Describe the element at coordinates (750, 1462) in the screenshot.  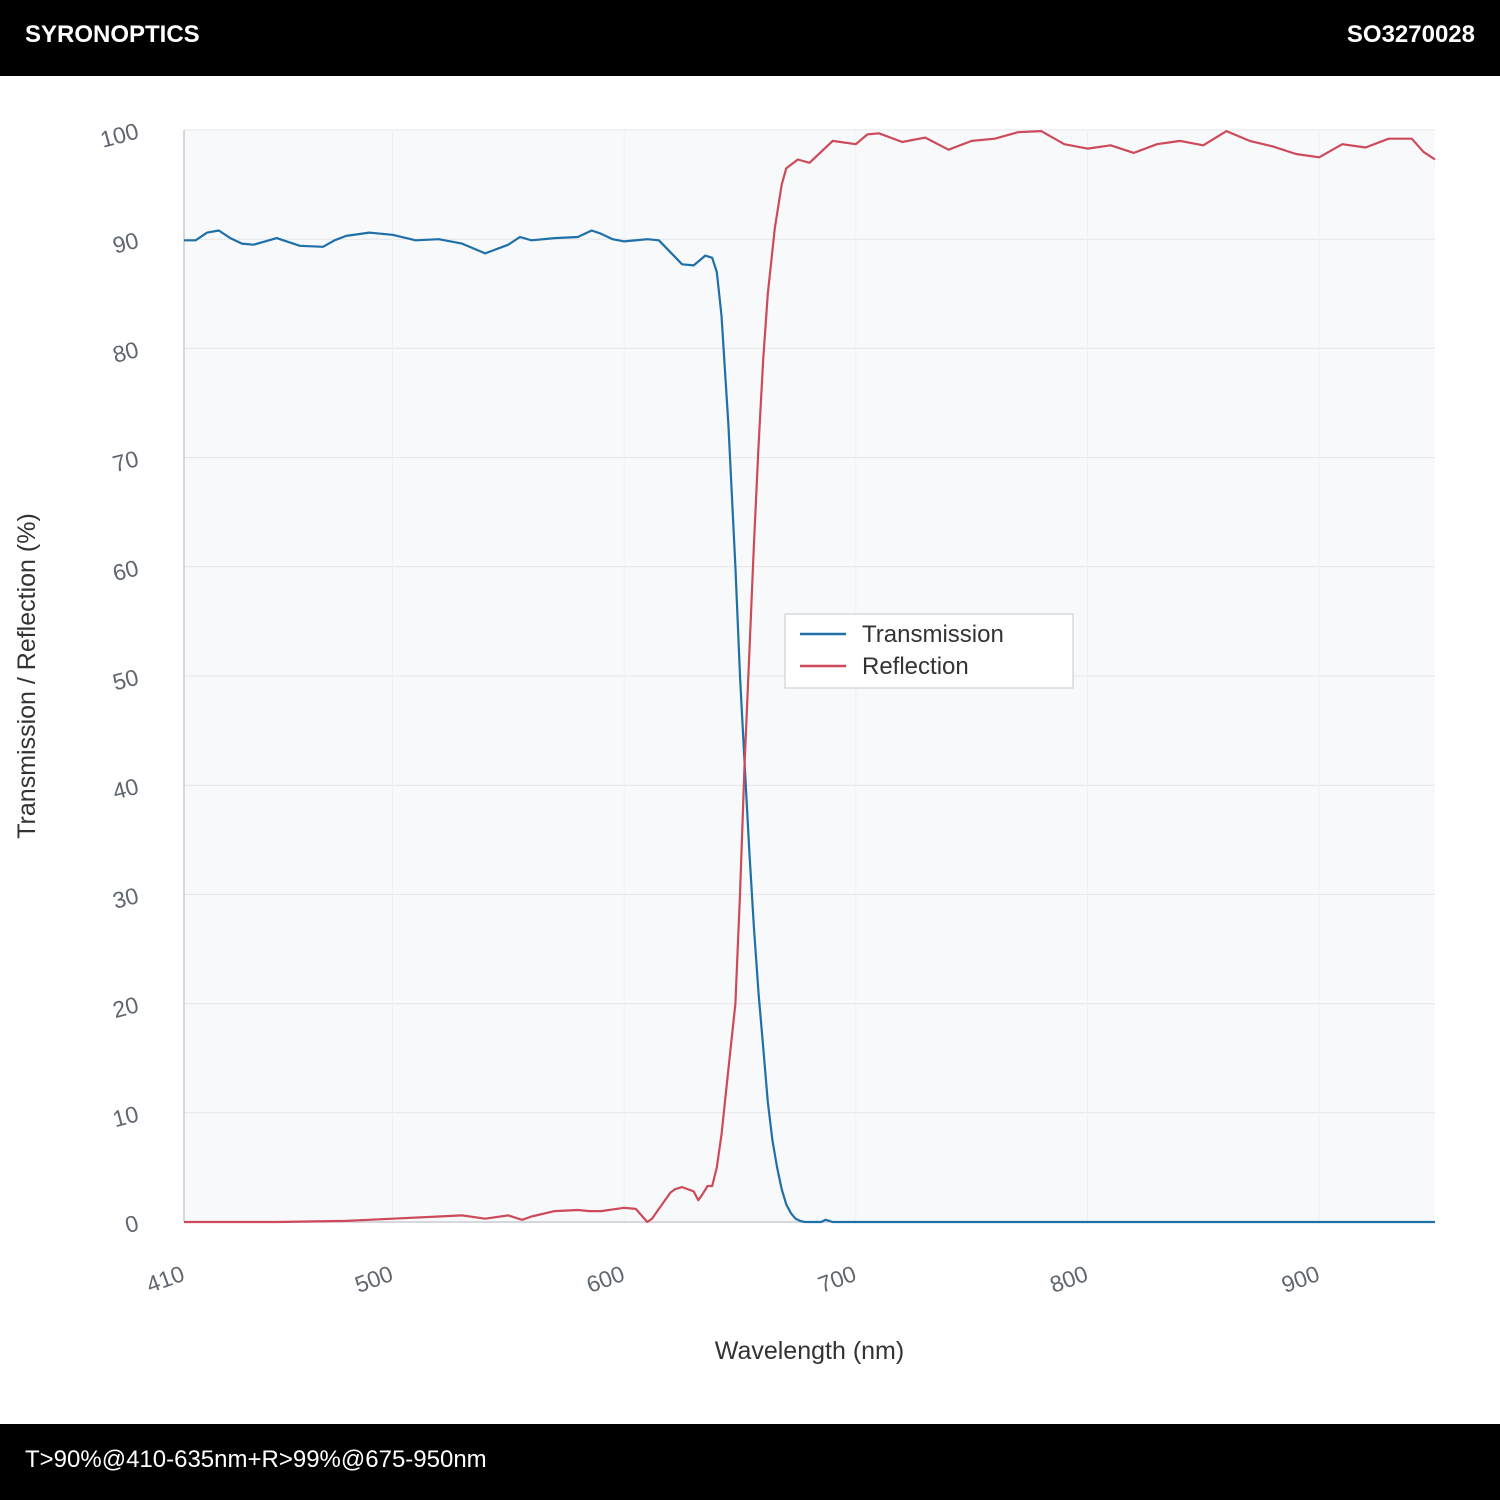
I see `footer-bar` at that location.